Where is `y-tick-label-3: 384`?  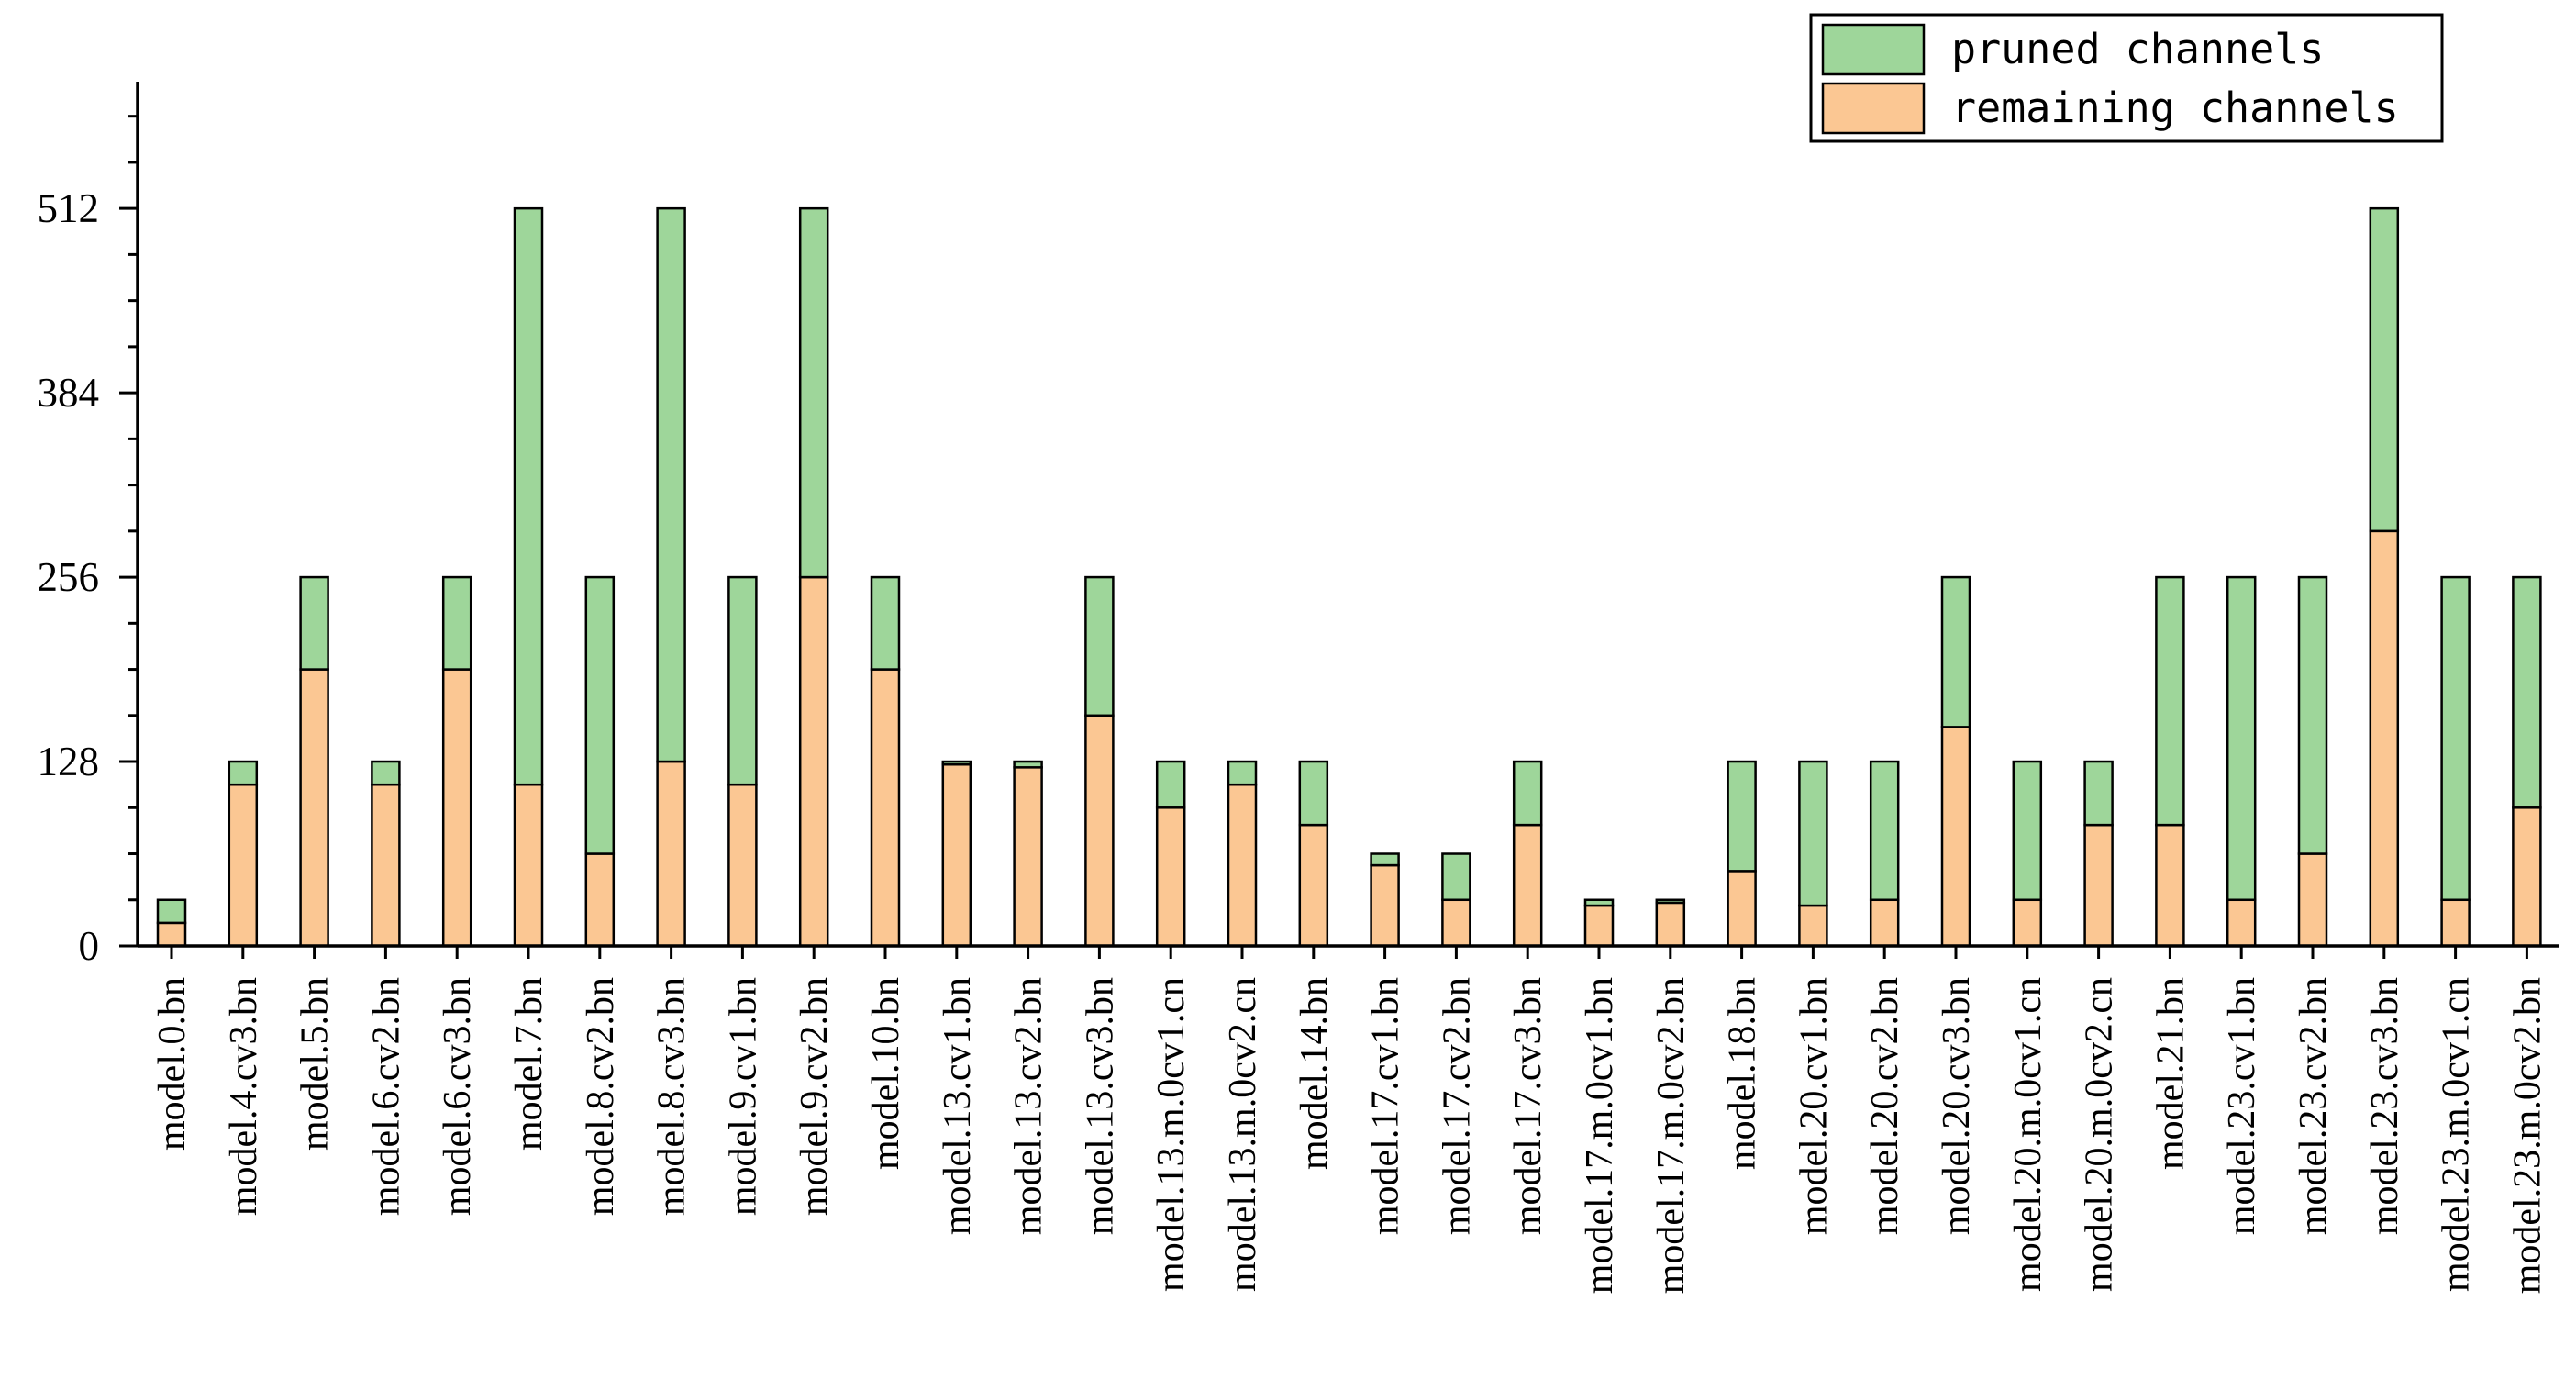 y-tick-label-3: 384 is located at coordinates (69, 393).